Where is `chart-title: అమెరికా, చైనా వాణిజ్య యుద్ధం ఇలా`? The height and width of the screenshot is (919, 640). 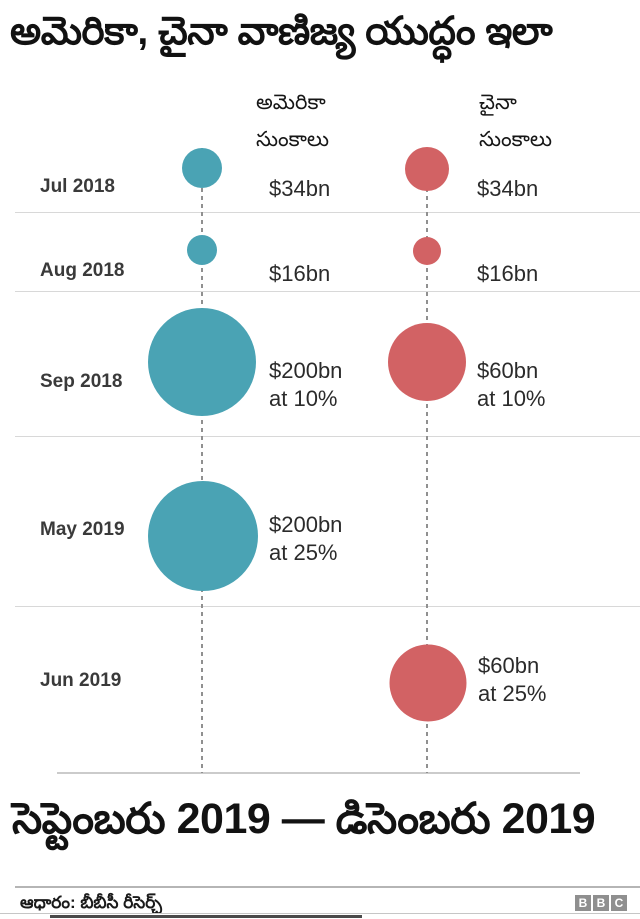
chart-title: అమెరికా, చైనా వాణిజ్య యుద్ధం ఇలా is located at coordinates (281, 31).